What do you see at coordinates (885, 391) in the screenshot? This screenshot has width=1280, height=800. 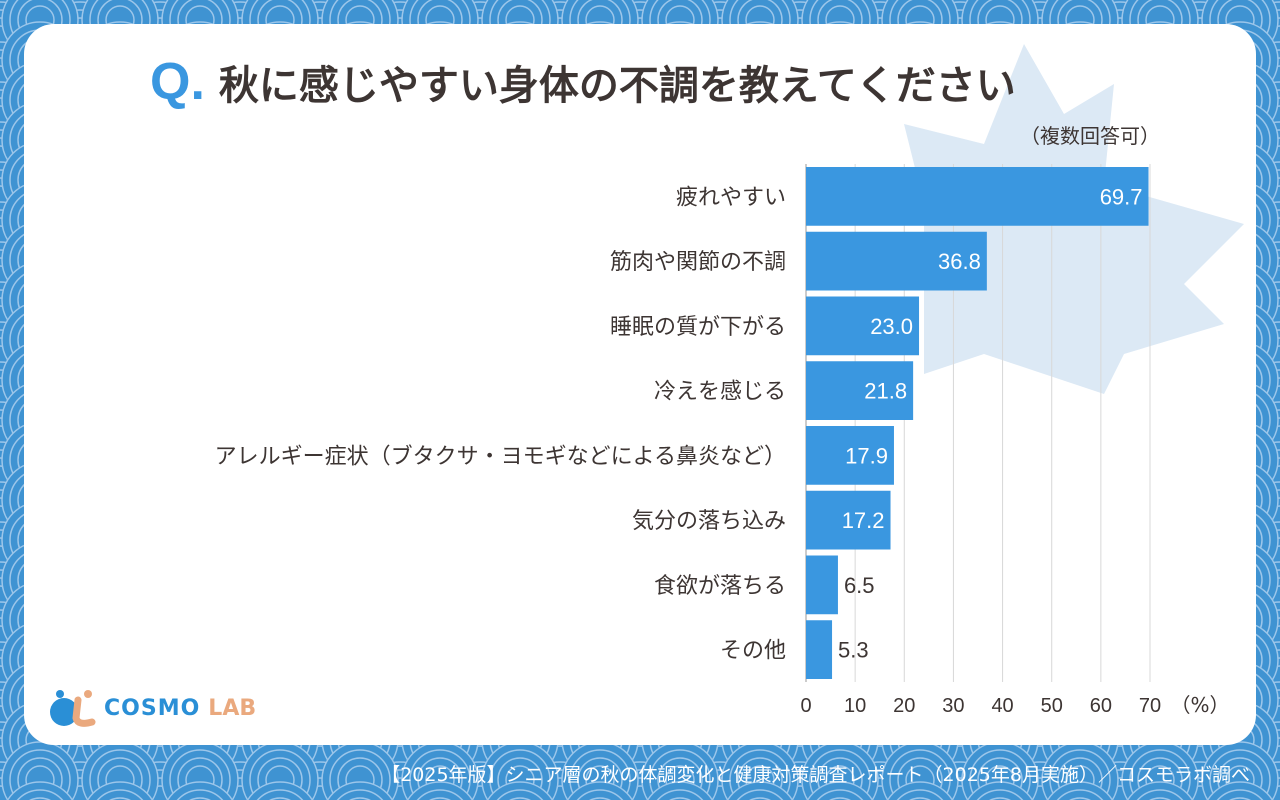 I see `data-label: 21.8` at bounding box center [885, 391].